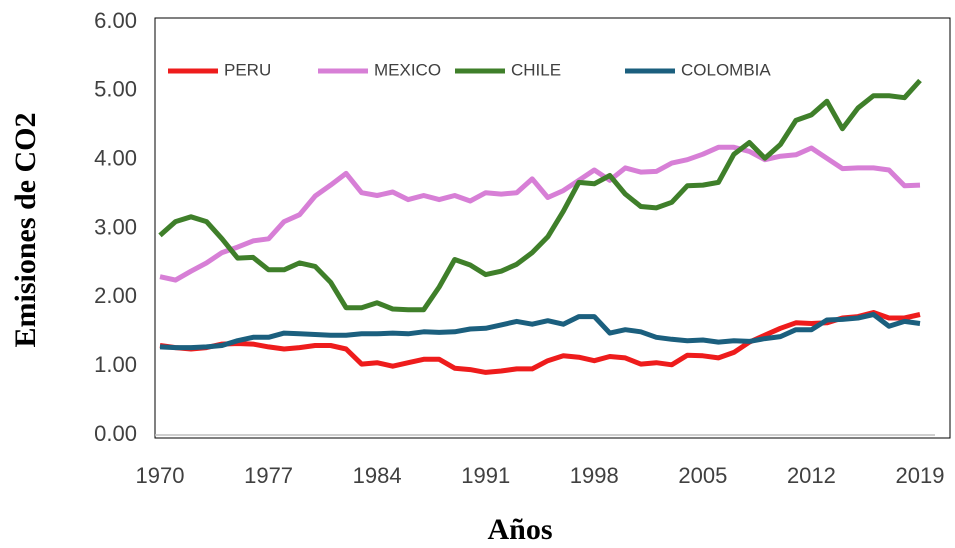 Image resolution: width=955 pixels, height=548 pixels. Describe the element at coordinates (407, 69) in the screenshot. I see `legend-label: MEXICO` at that location.